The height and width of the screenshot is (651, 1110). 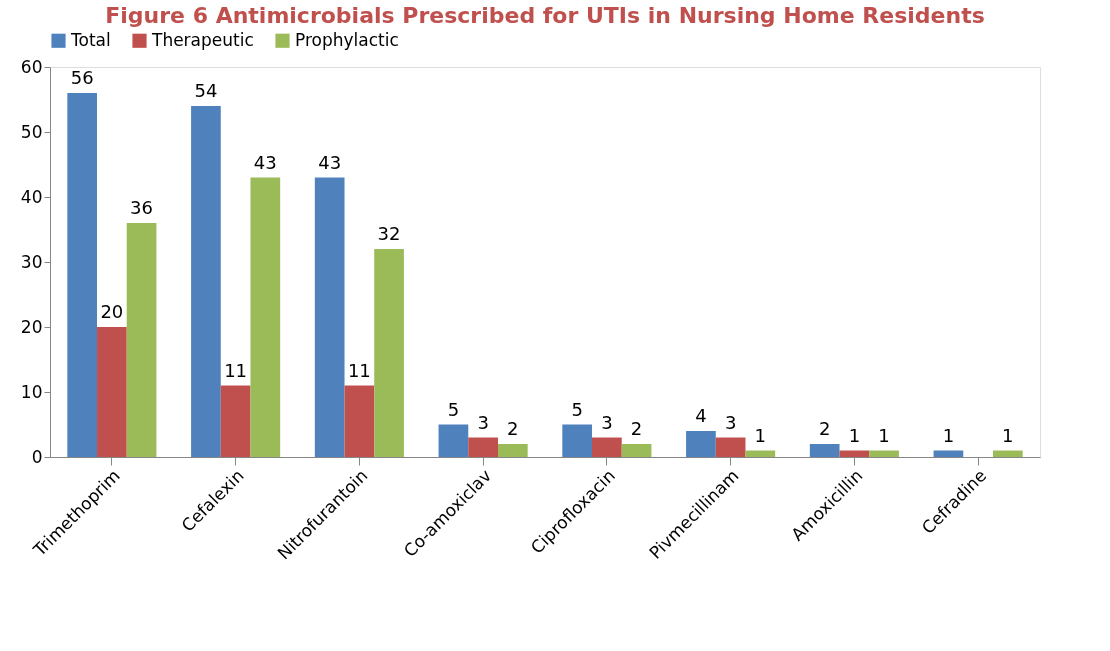 What do you see at coordinates (31, 66) in the screenshot?
I see `y-tick-label: 60` at bounding box center [31, 66].